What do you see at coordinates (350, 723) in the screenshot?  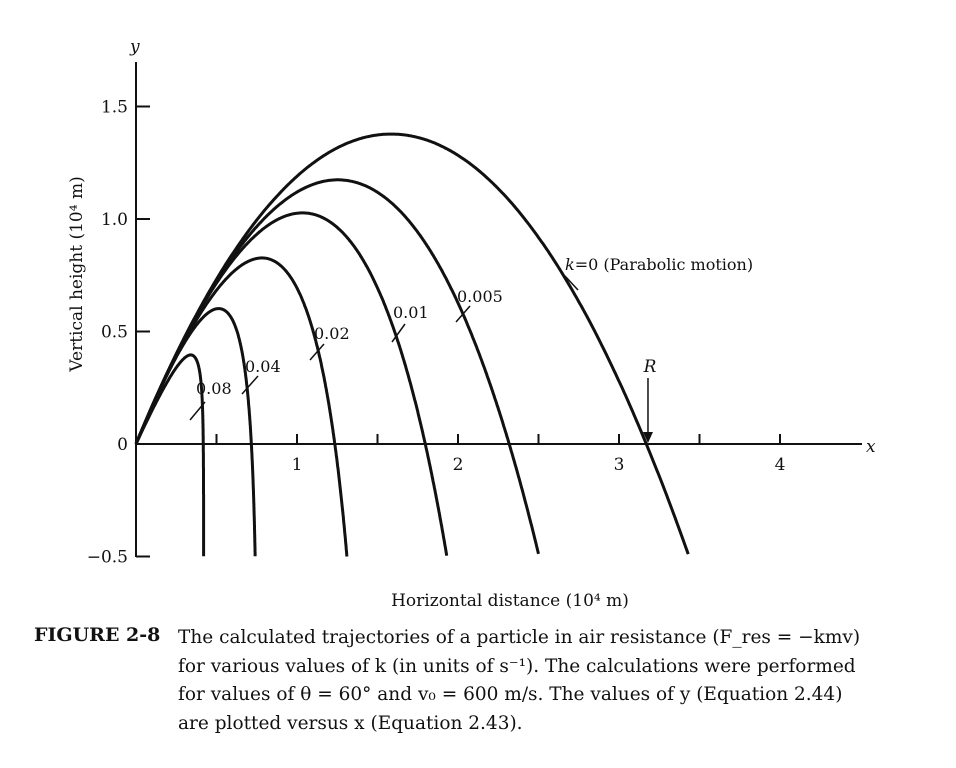 I see `caption-line-4: are plotted versus x (Equation 2.43).` at bounding box center [350, 723].